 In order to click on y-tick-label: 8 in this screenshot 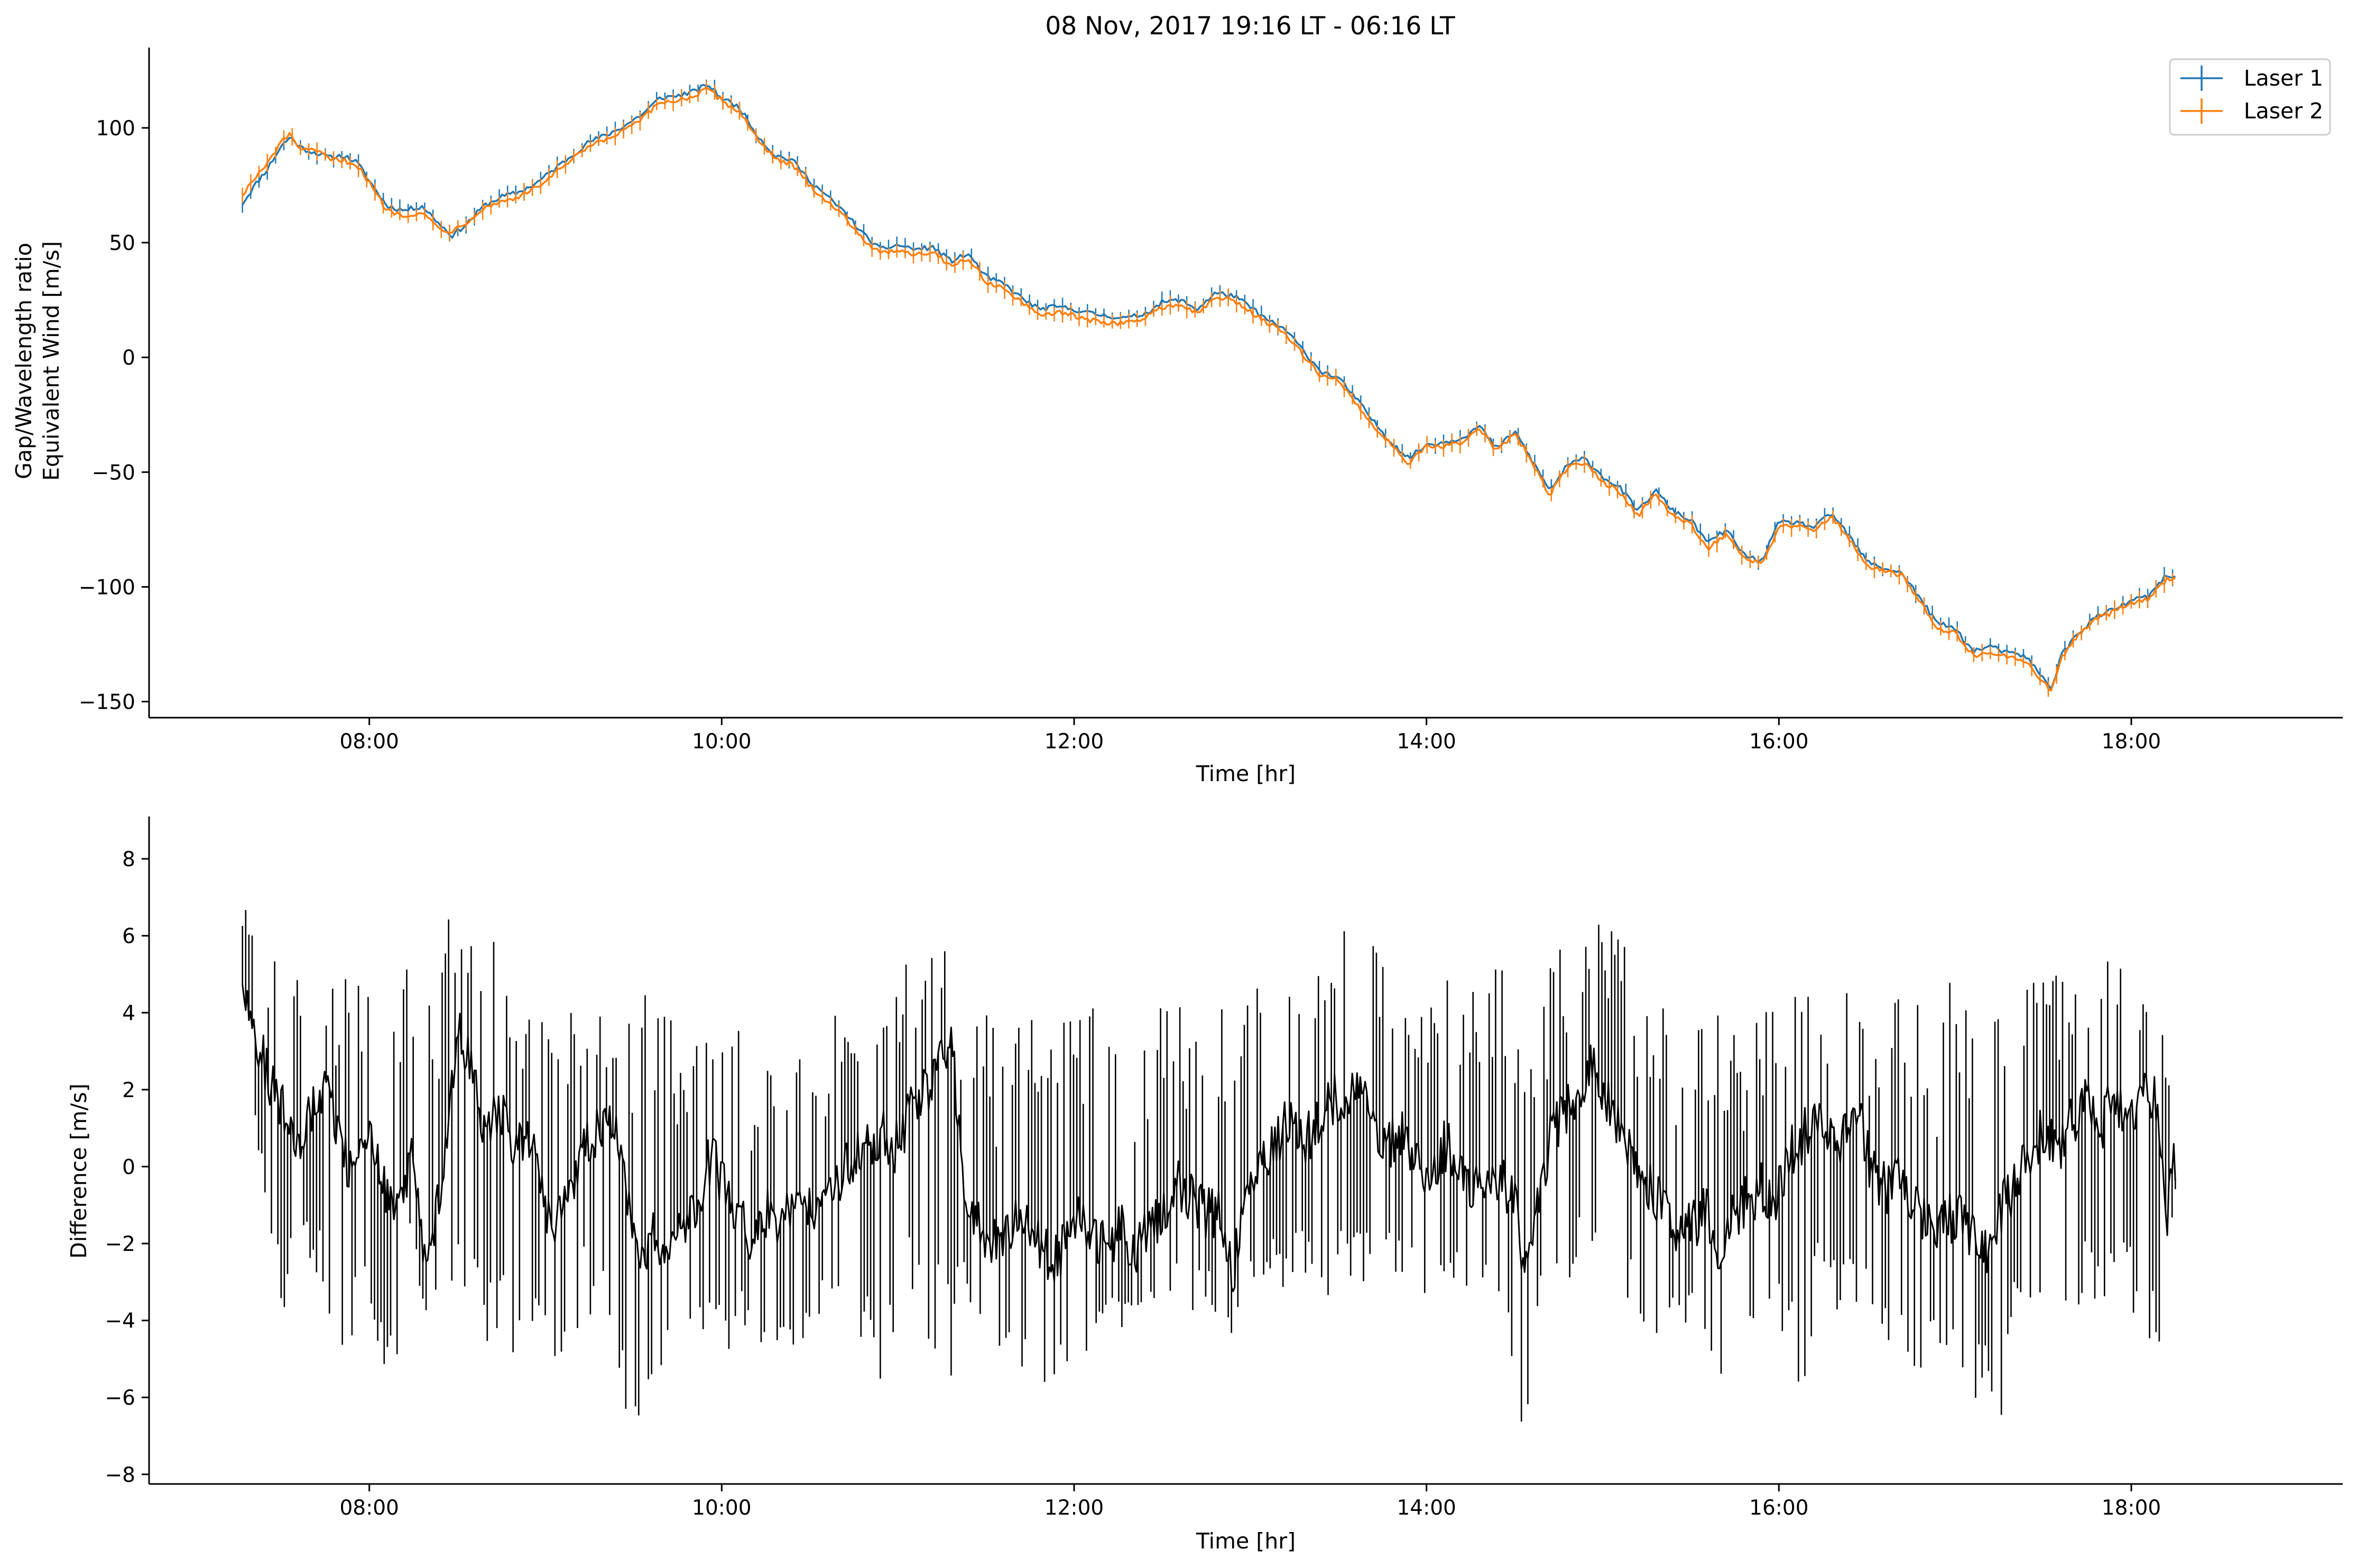, I will do `click(128, 860)`.